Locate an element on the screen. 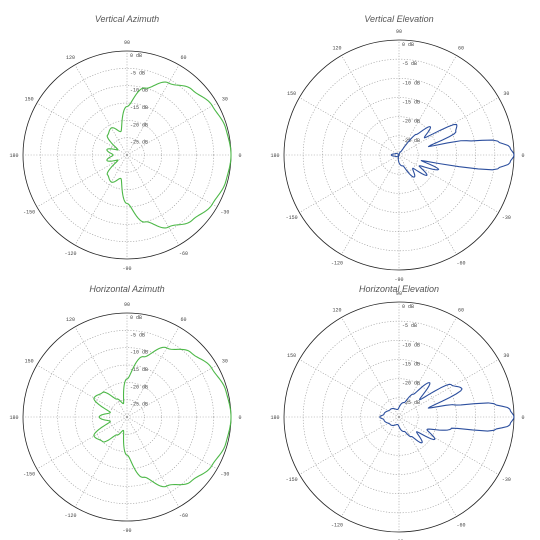 Image resolution: width=540 pixels, height=540 pixels. chart-title: Vertical Elevation is located at coordinates (398, 19).